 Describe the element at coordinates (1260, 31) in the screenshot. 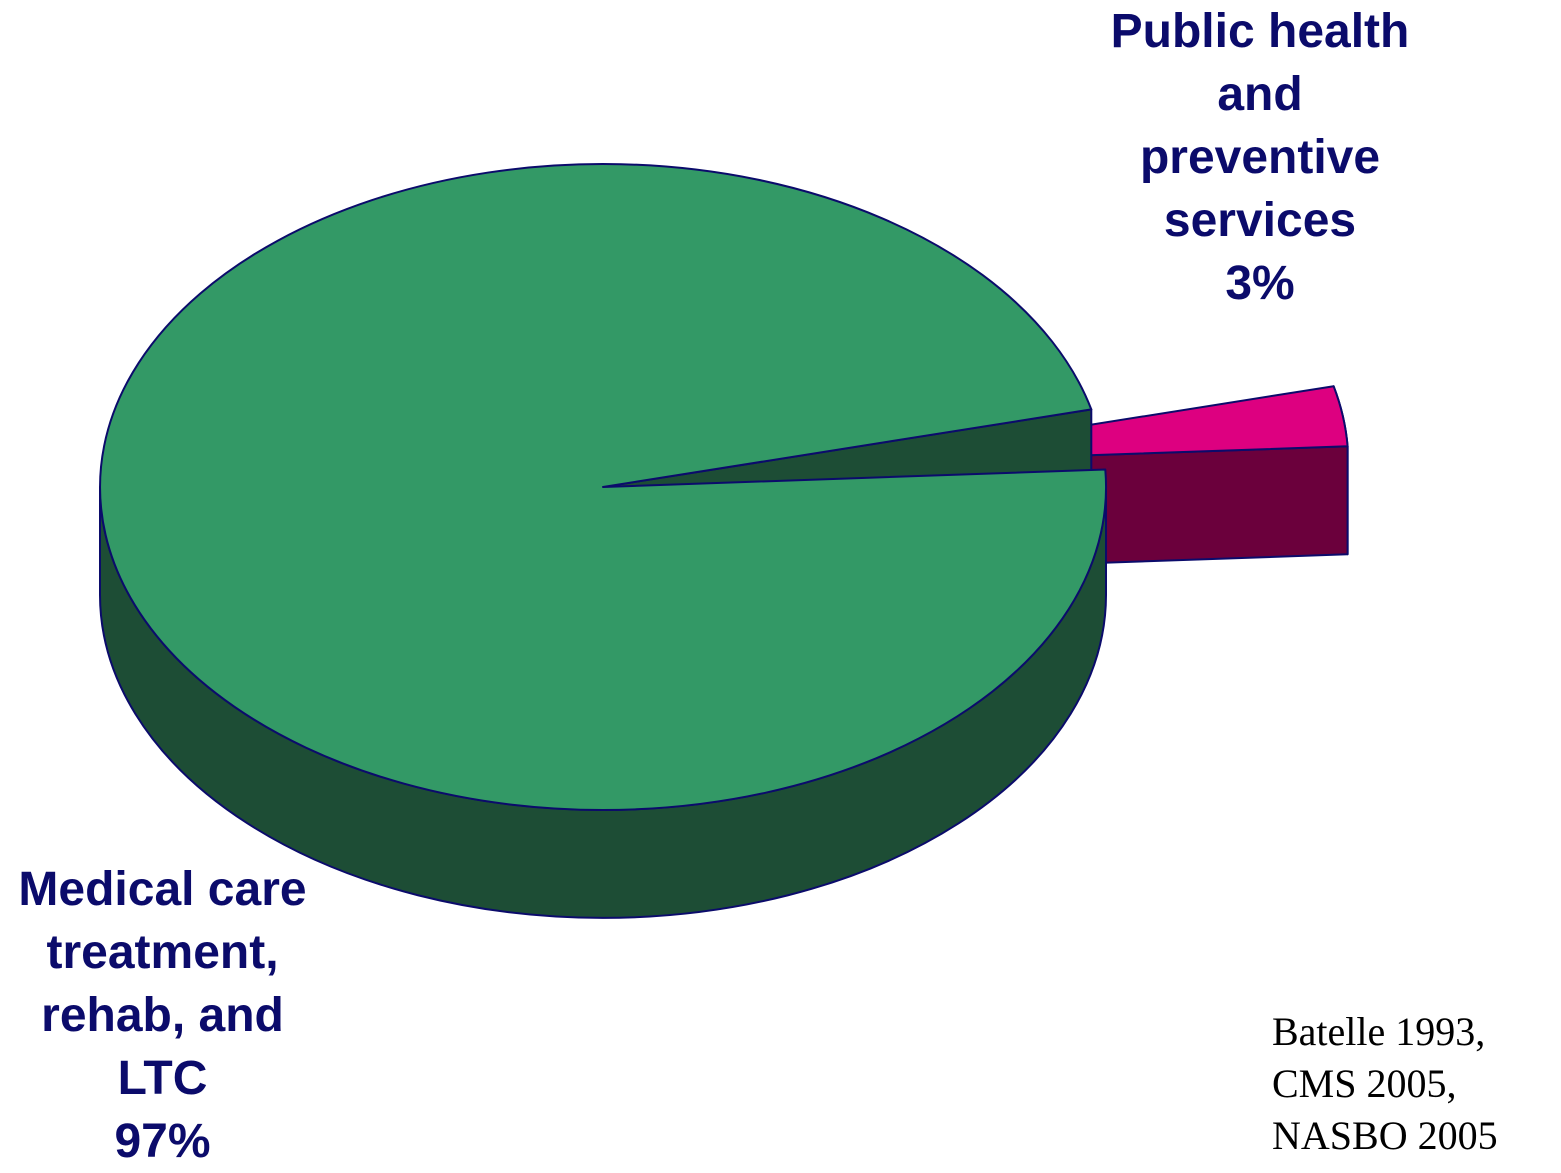

I see `label-line: Public health` at that location.